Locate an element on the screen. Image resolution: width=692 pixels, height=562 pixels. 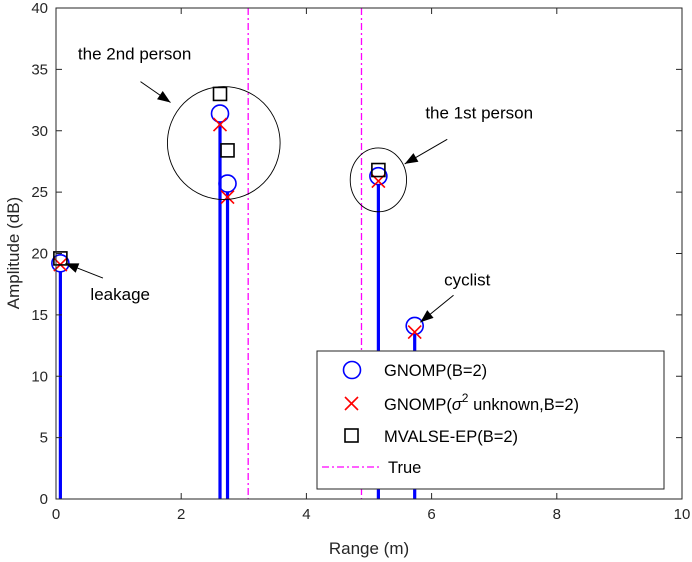
y-tick-label: 10 is located at coordinates (39, 376).